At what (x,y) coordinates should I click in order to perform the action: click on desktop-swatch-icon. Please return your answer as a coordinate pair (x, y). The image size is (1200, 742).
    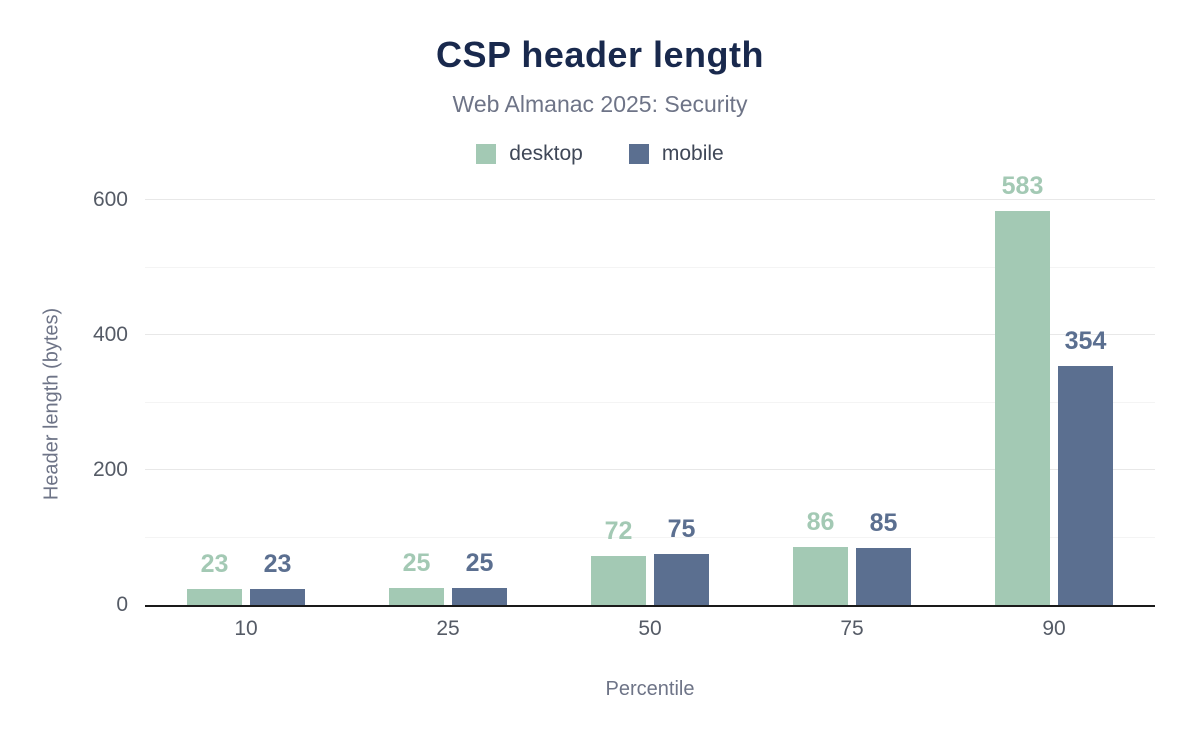
    Looking at the image, I should click on (486, 154).